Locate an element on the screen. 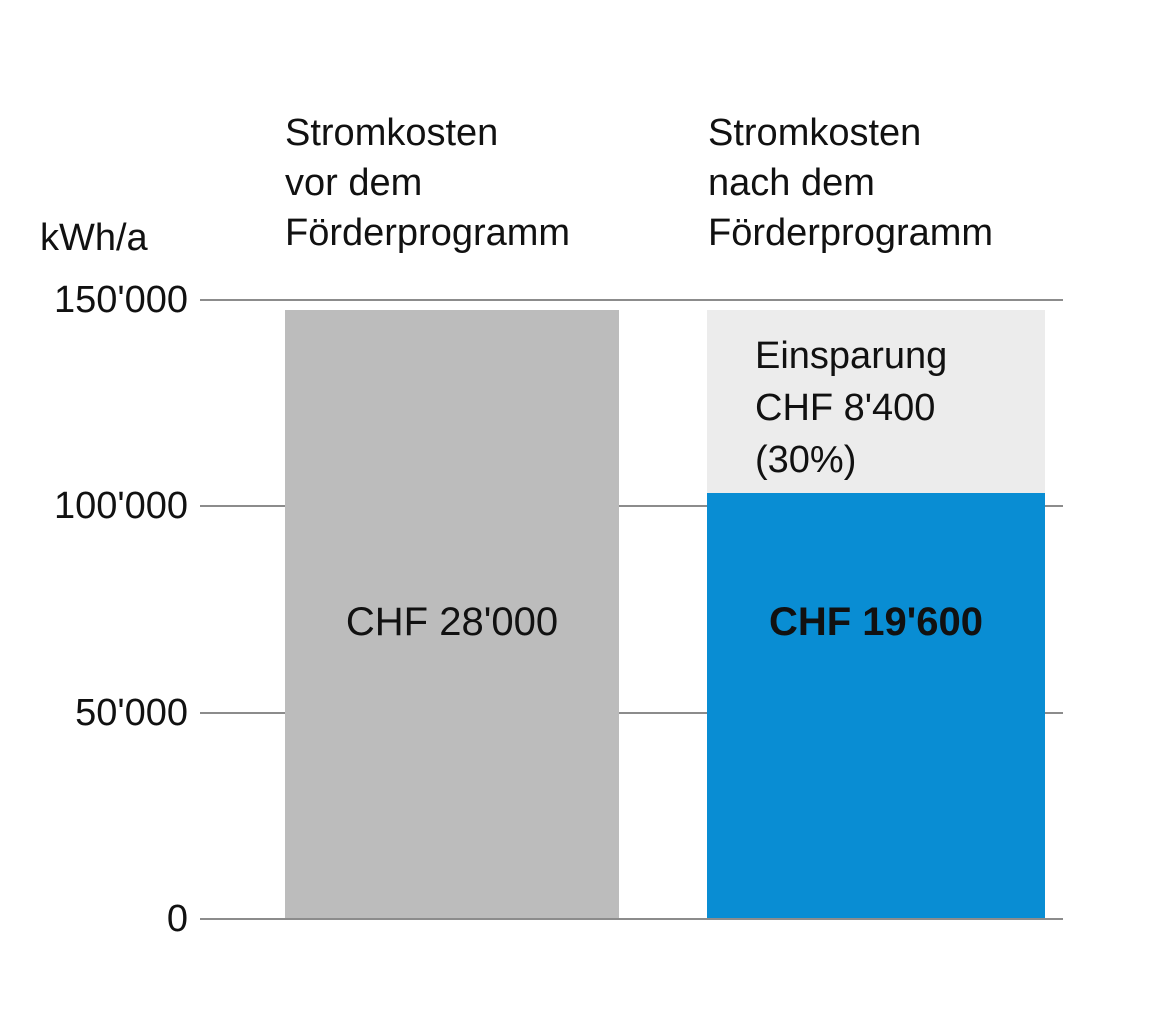 The width and height of the screenshot is (1152, 1012). einsparung-label: Einsparung CHF 8'400 (30%) is located at coordinates (851, 408).